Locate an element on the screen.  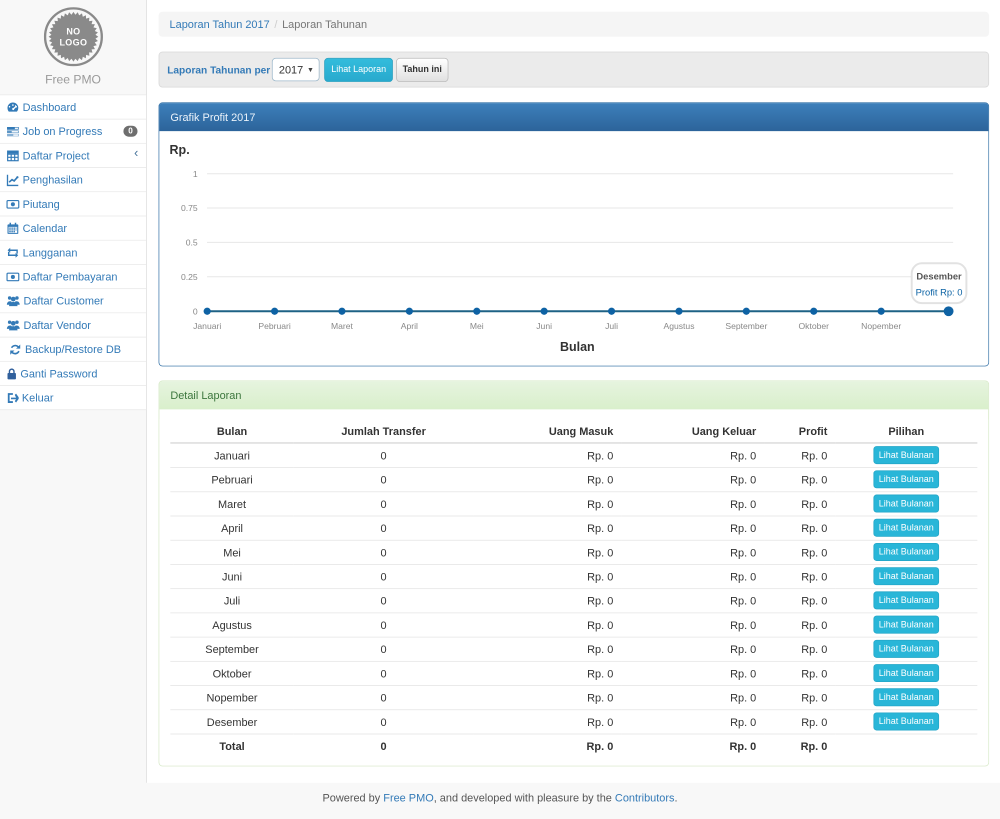
svg-text: Juni is located at coordinates (544, 326).